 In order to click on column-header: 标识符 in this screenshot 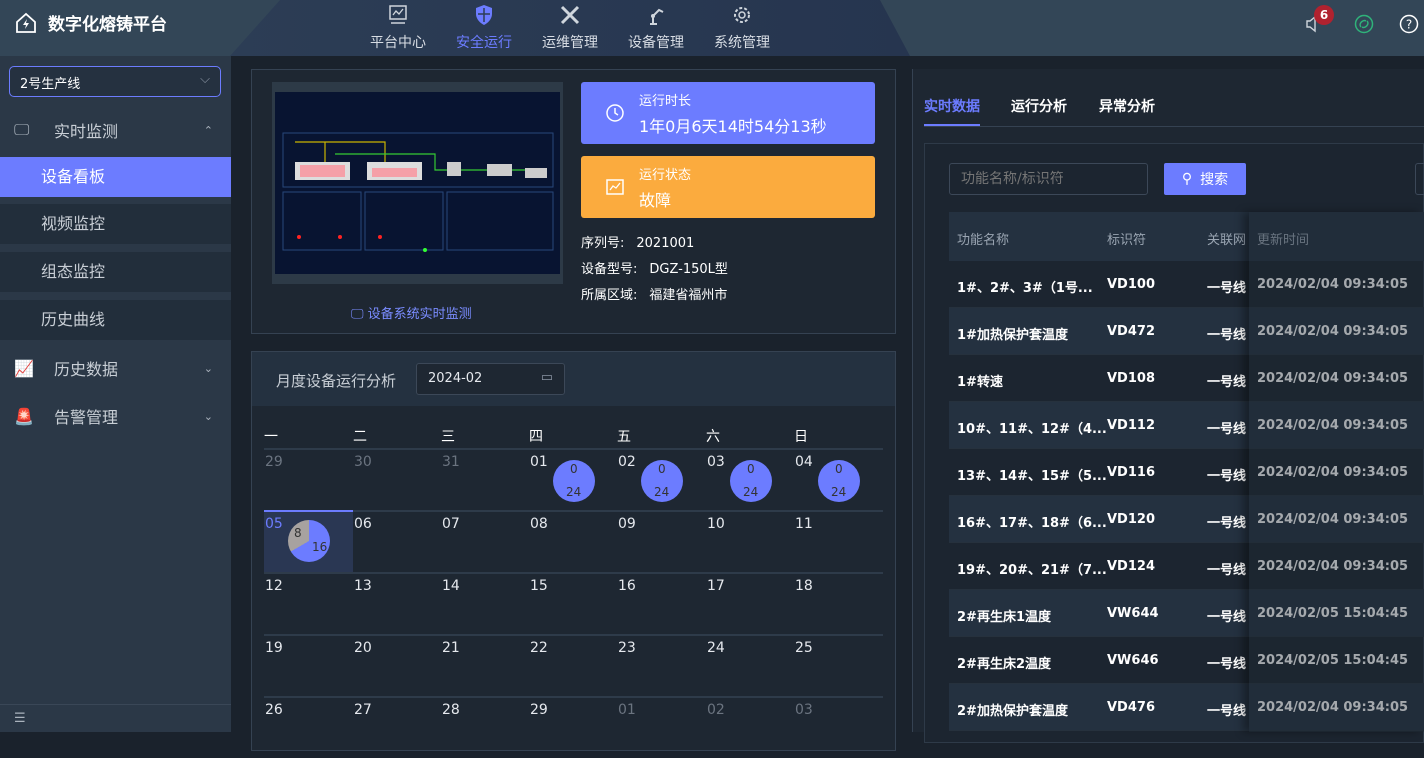, I will do `click(1127, 240)`.